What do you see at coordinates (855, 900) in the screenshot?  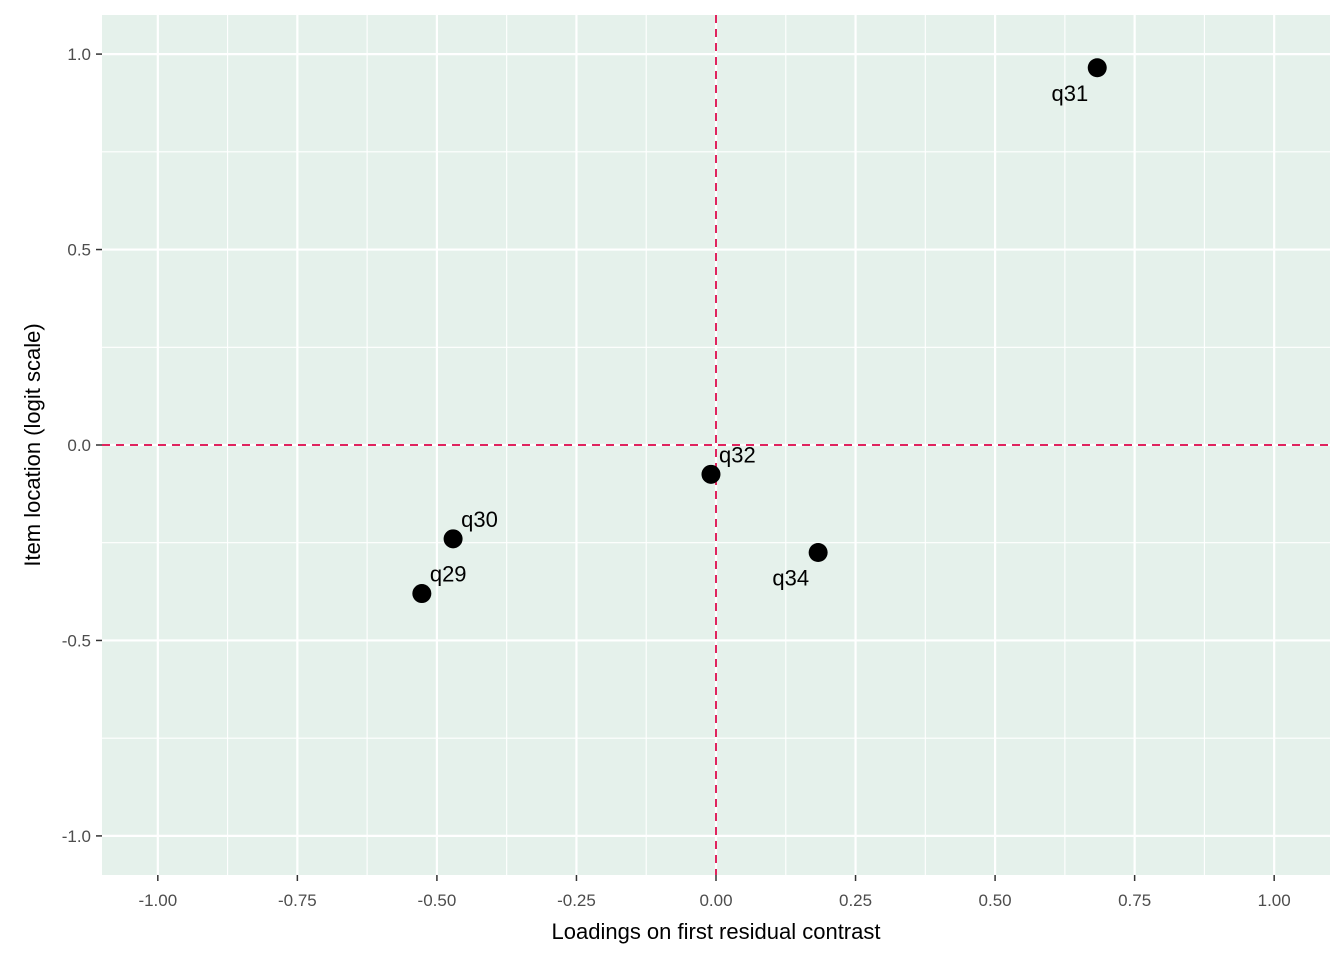 I see `x-tick-label: 0.25` at bounding box center [855, 900].